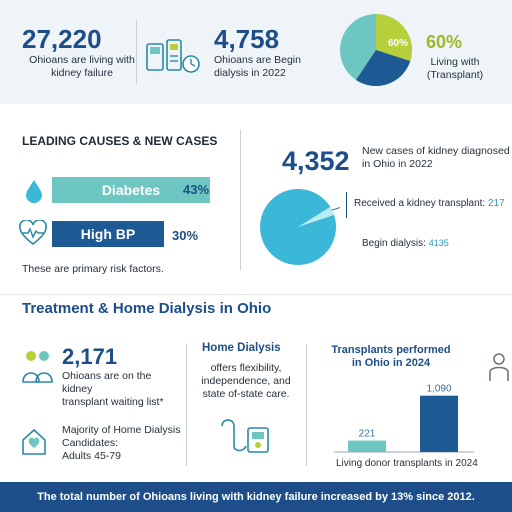 This screenshot has height=512, width=512. What do you see at coordinates (420, 203) in the screenshot?
I see `transplant-legend-label: Received a kidney transplant:` at bounding box center [420, 203].